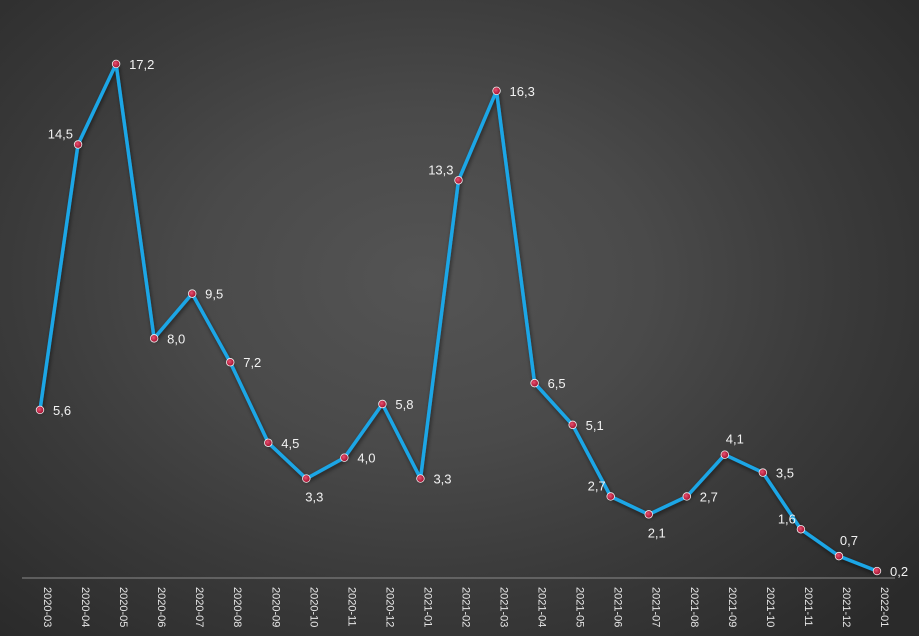 The height and width of the screenshot is (636, 919). I want to click on x-tick-label: 2021-06, so click(618, 607).